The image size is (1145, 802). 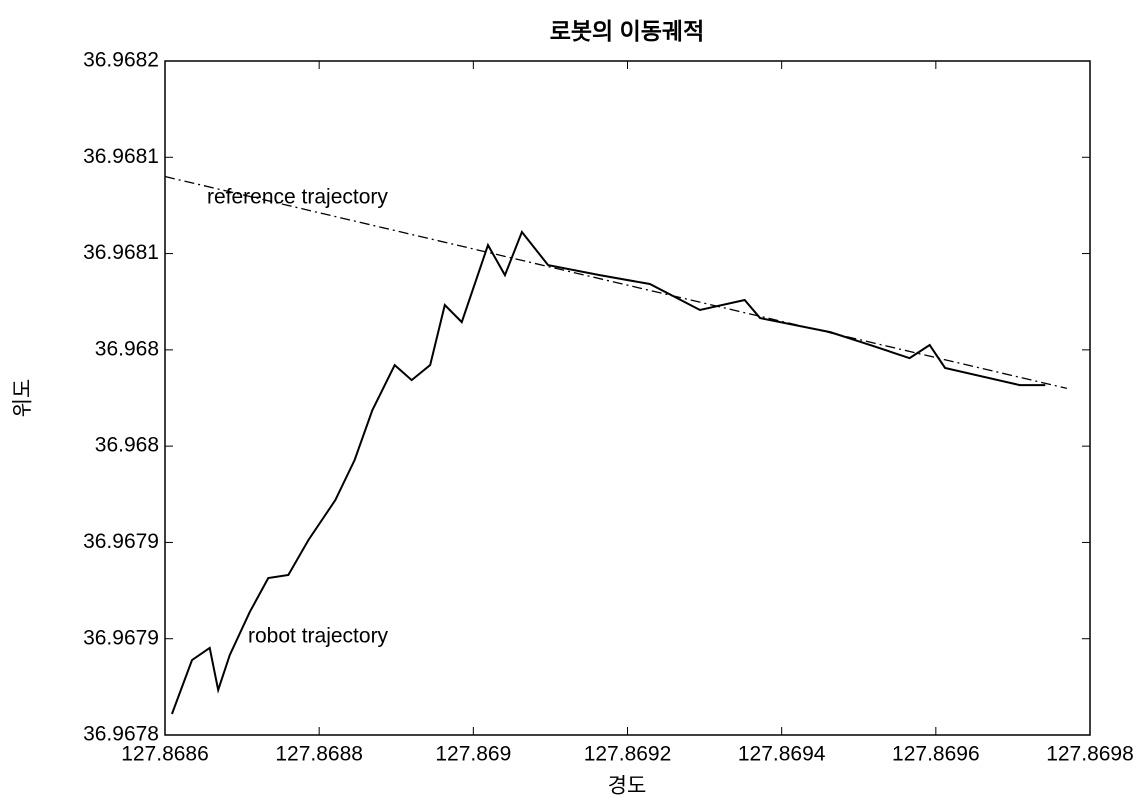 I want to click on y-axis-label: 위도, so click(x=23, y=398).